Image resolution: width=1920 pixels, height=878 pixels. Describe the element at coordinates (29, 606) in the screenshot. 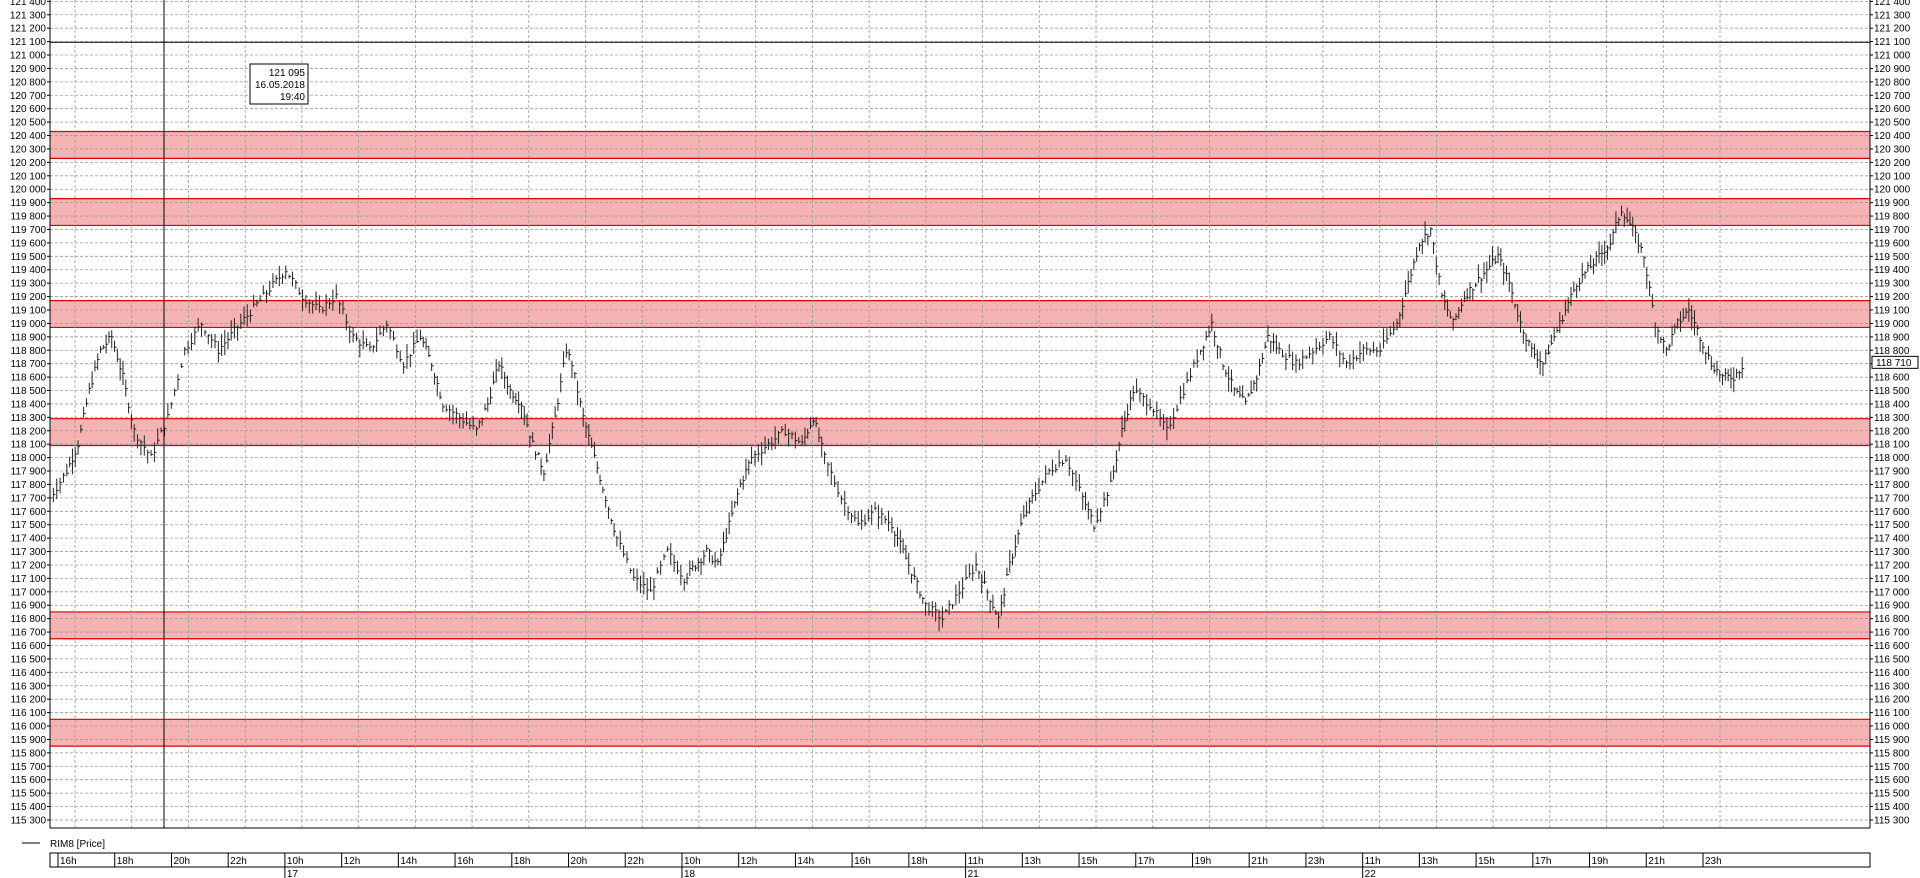

I see `y-tick-label-left: 116 900` at that location.